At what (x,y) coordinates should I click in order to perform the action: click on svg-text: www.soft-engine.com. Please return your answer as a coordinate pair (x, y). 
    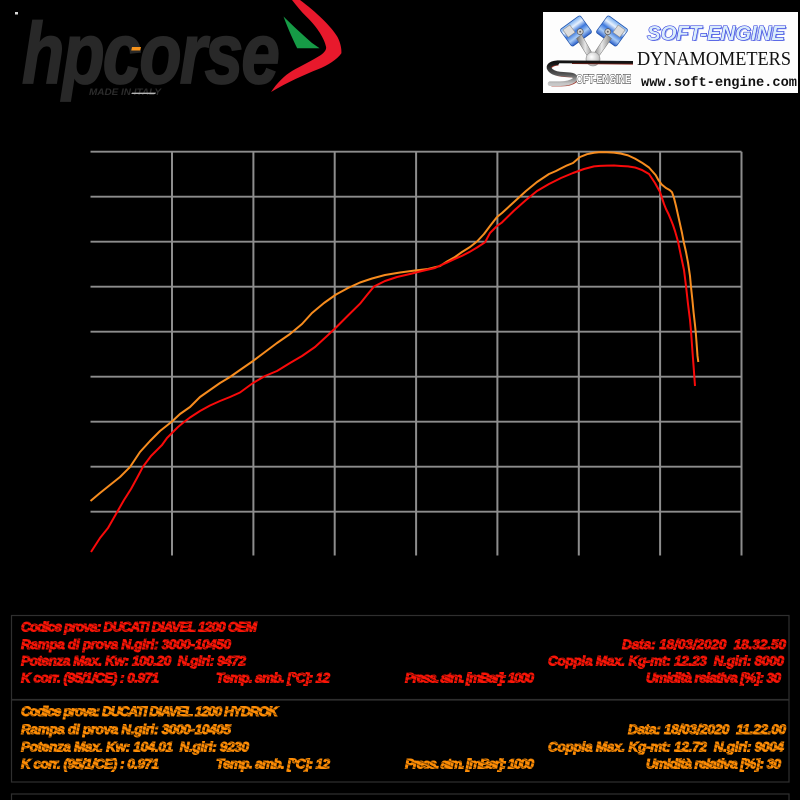
    Looking at the image, I should click on (719, 83).